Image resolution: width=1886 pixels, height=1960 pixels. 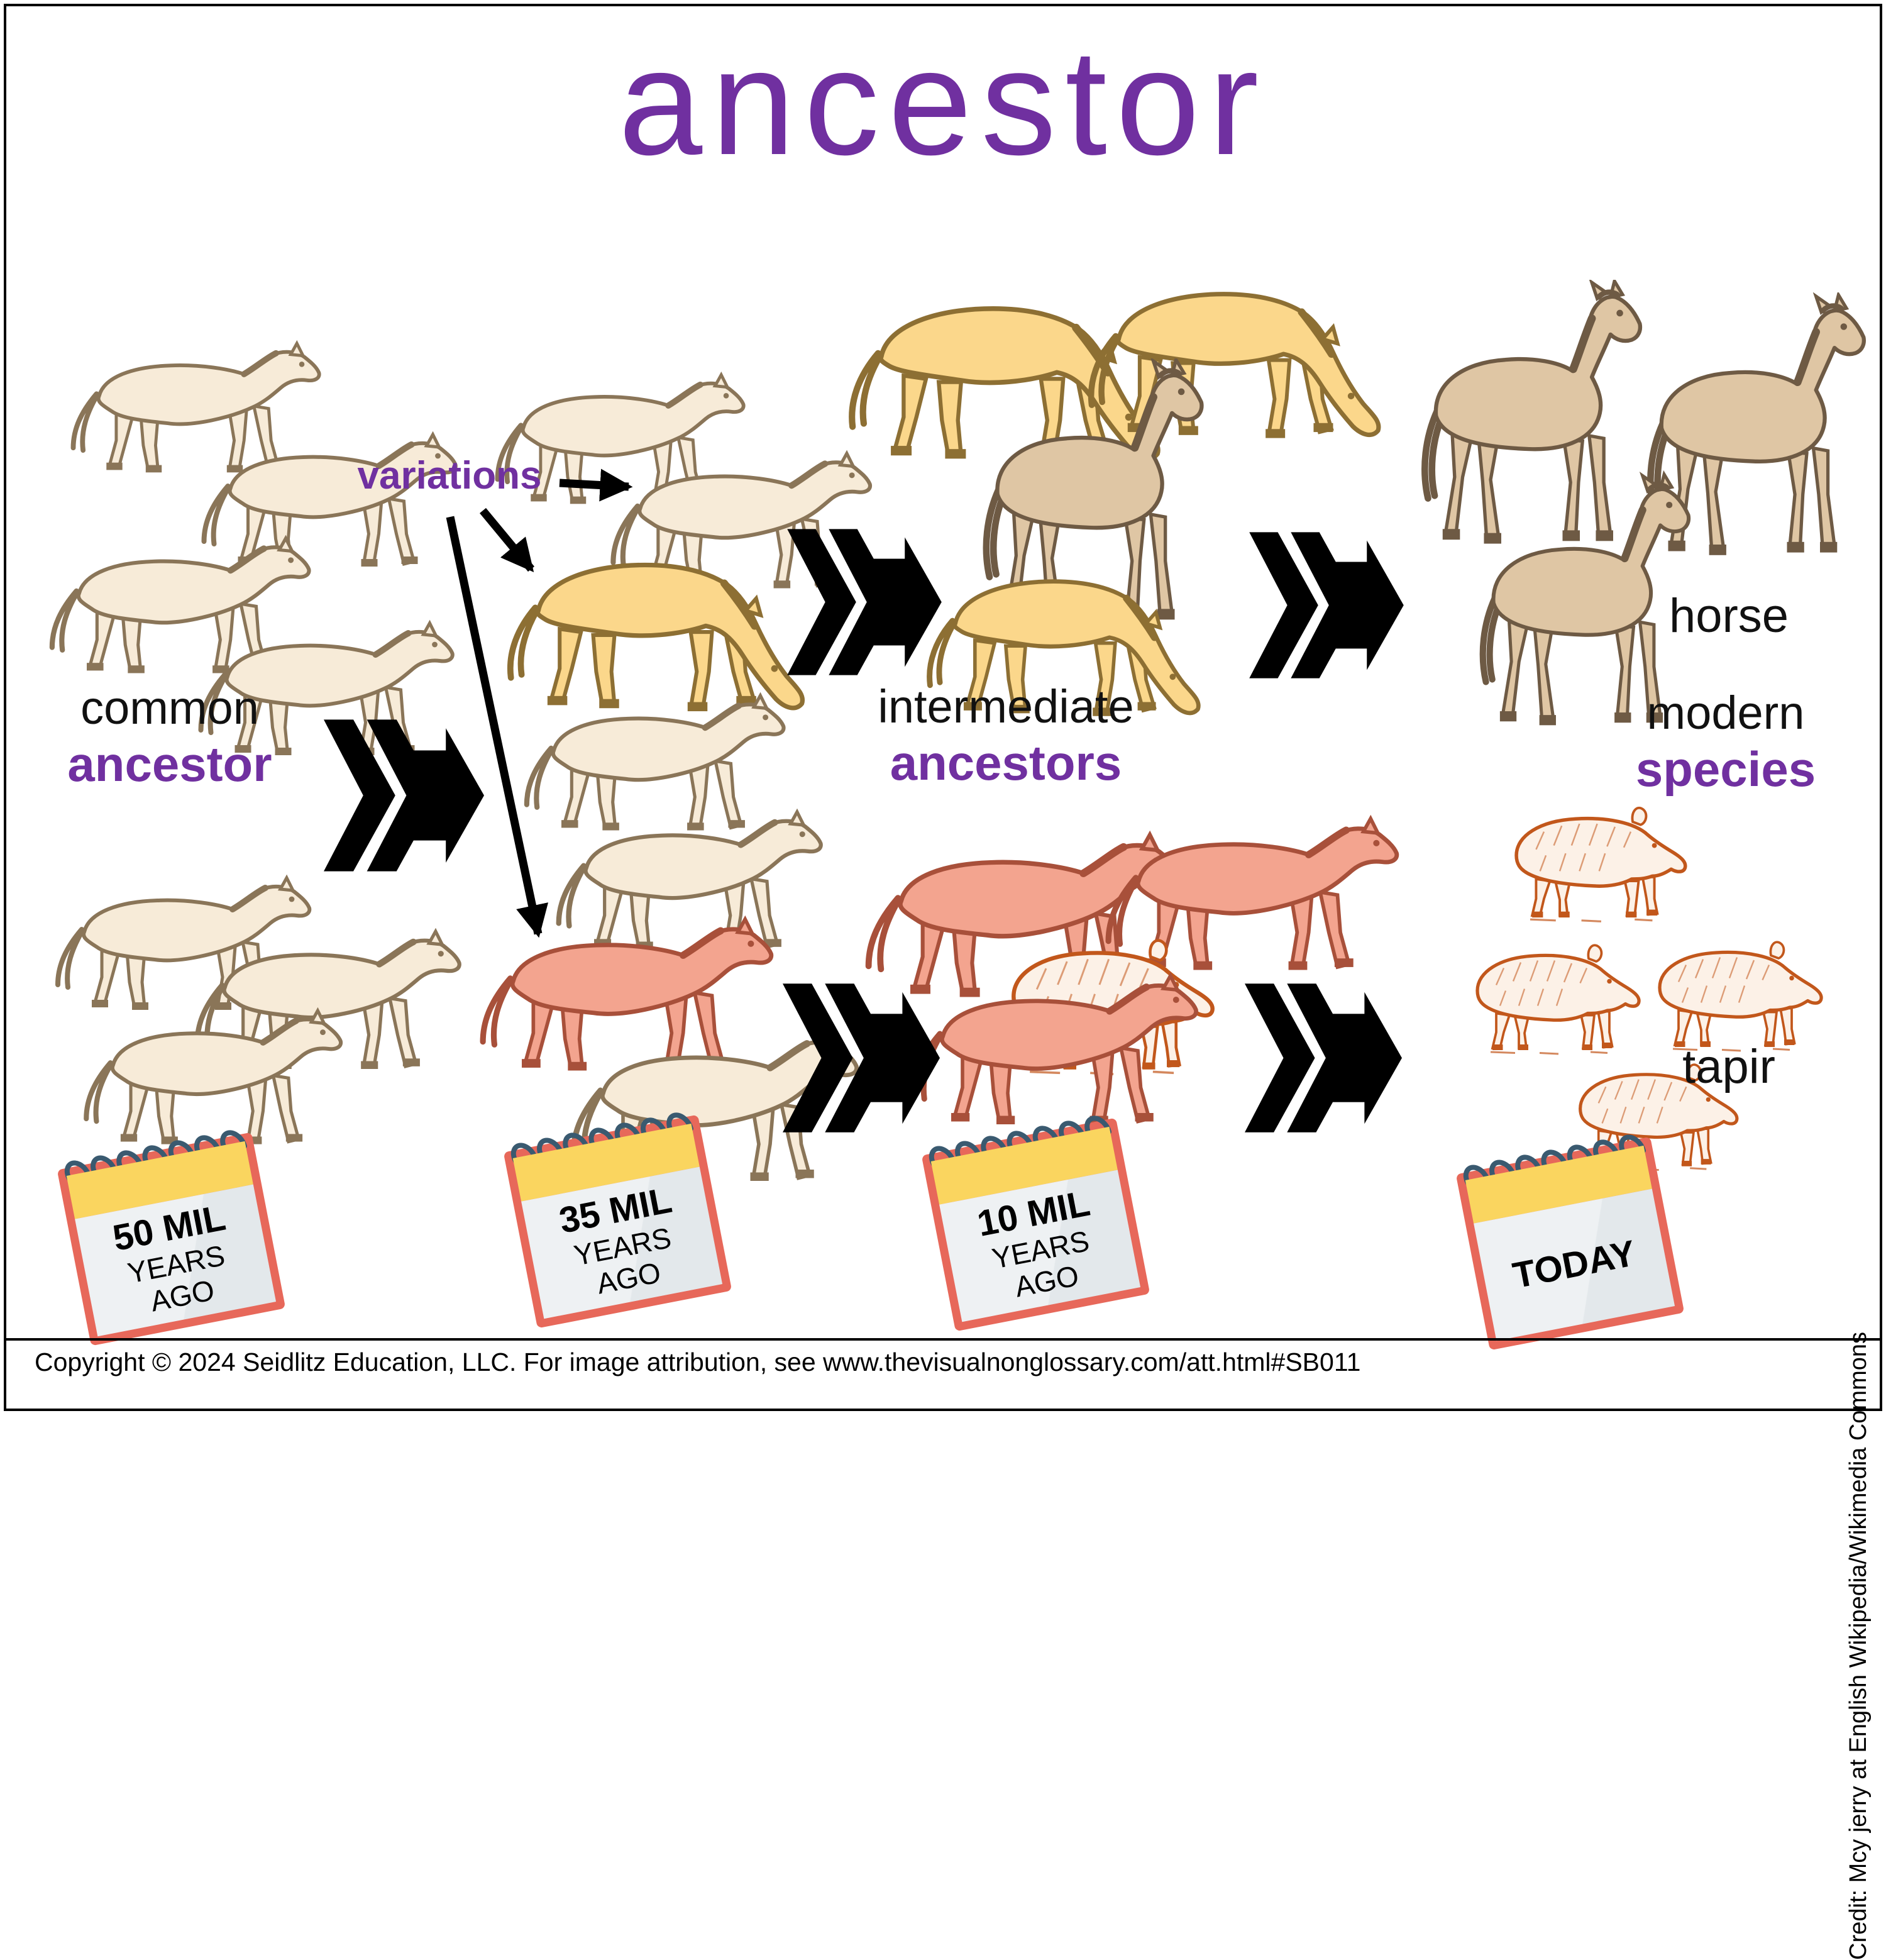 I want to click on modern-horse-icon, so click(x=1532, y=412).